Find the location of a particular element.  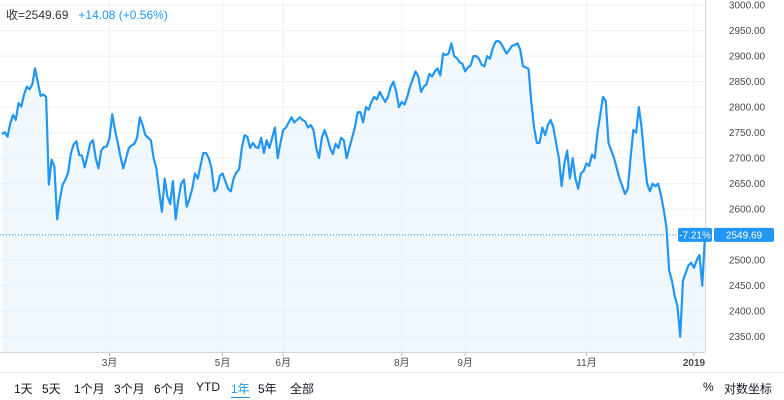

x-tick-label: 3月 is located at coordinates (110, 363).